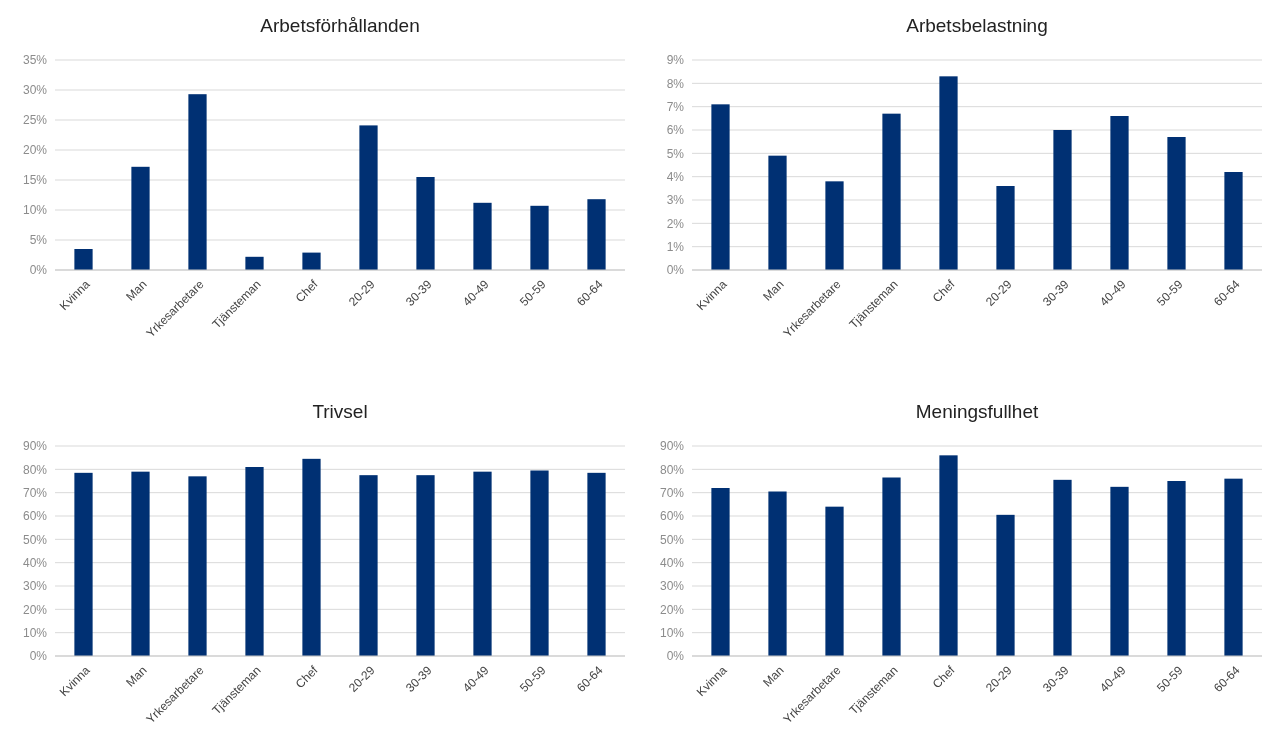 The image size is (1274, 736). What do you see at coordinates (675, 223) in the screenshot?
I see `y-tick-label: 2%` at bounding box center [675, 223].